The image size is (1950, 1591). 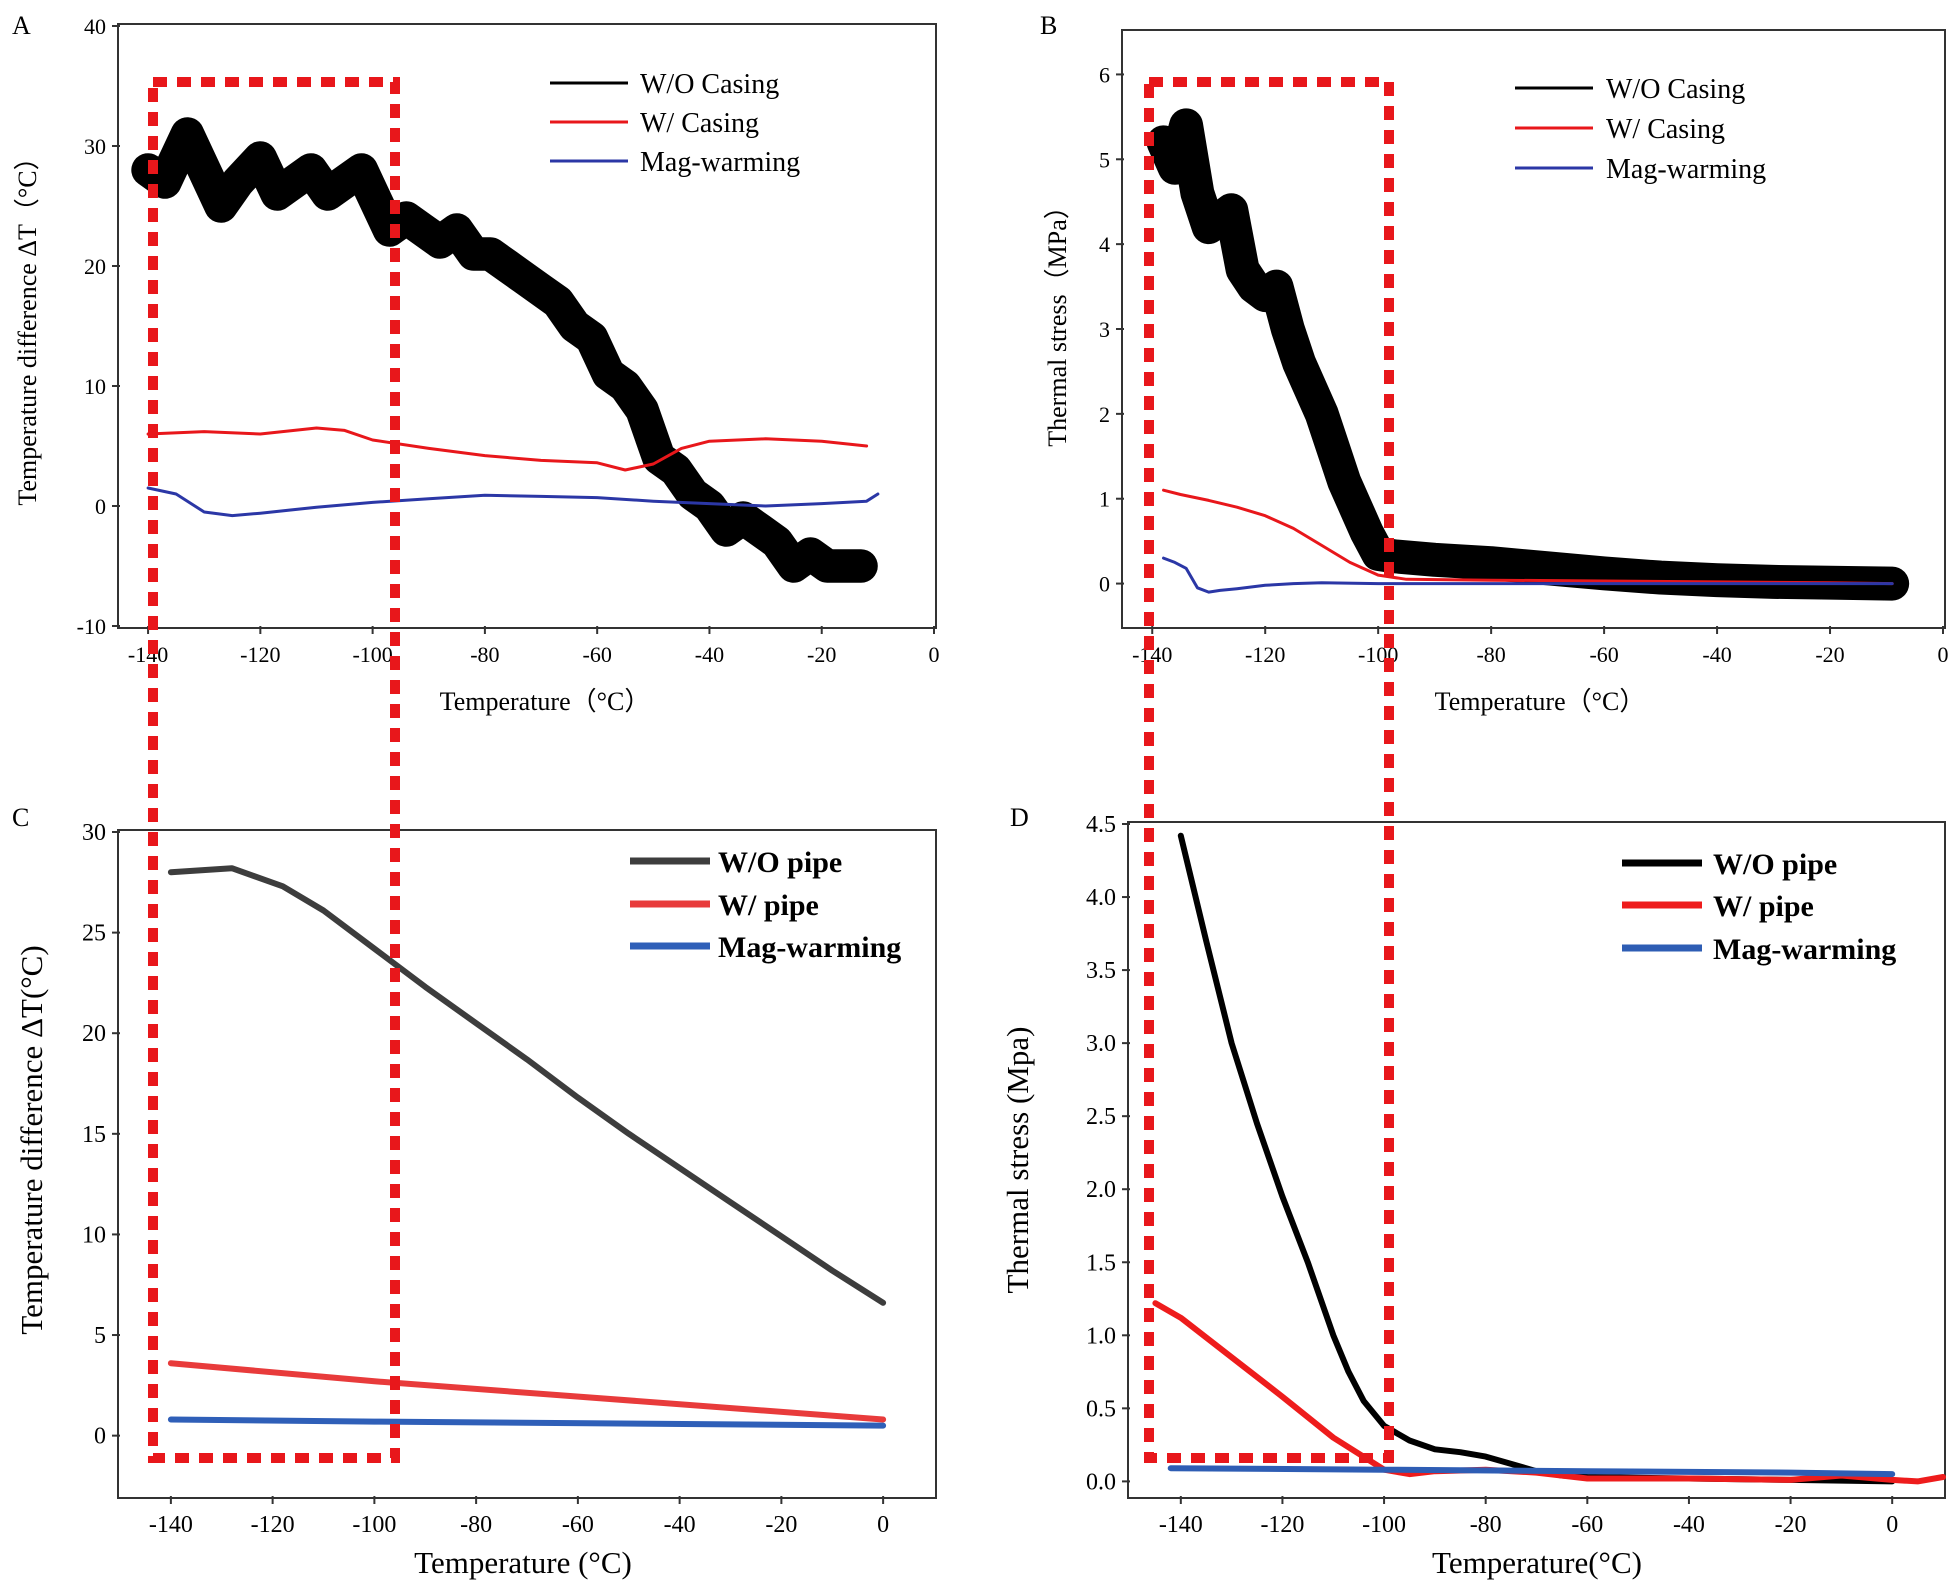 I want to click on panel-c-letter: C, so click(x=20, y=817).